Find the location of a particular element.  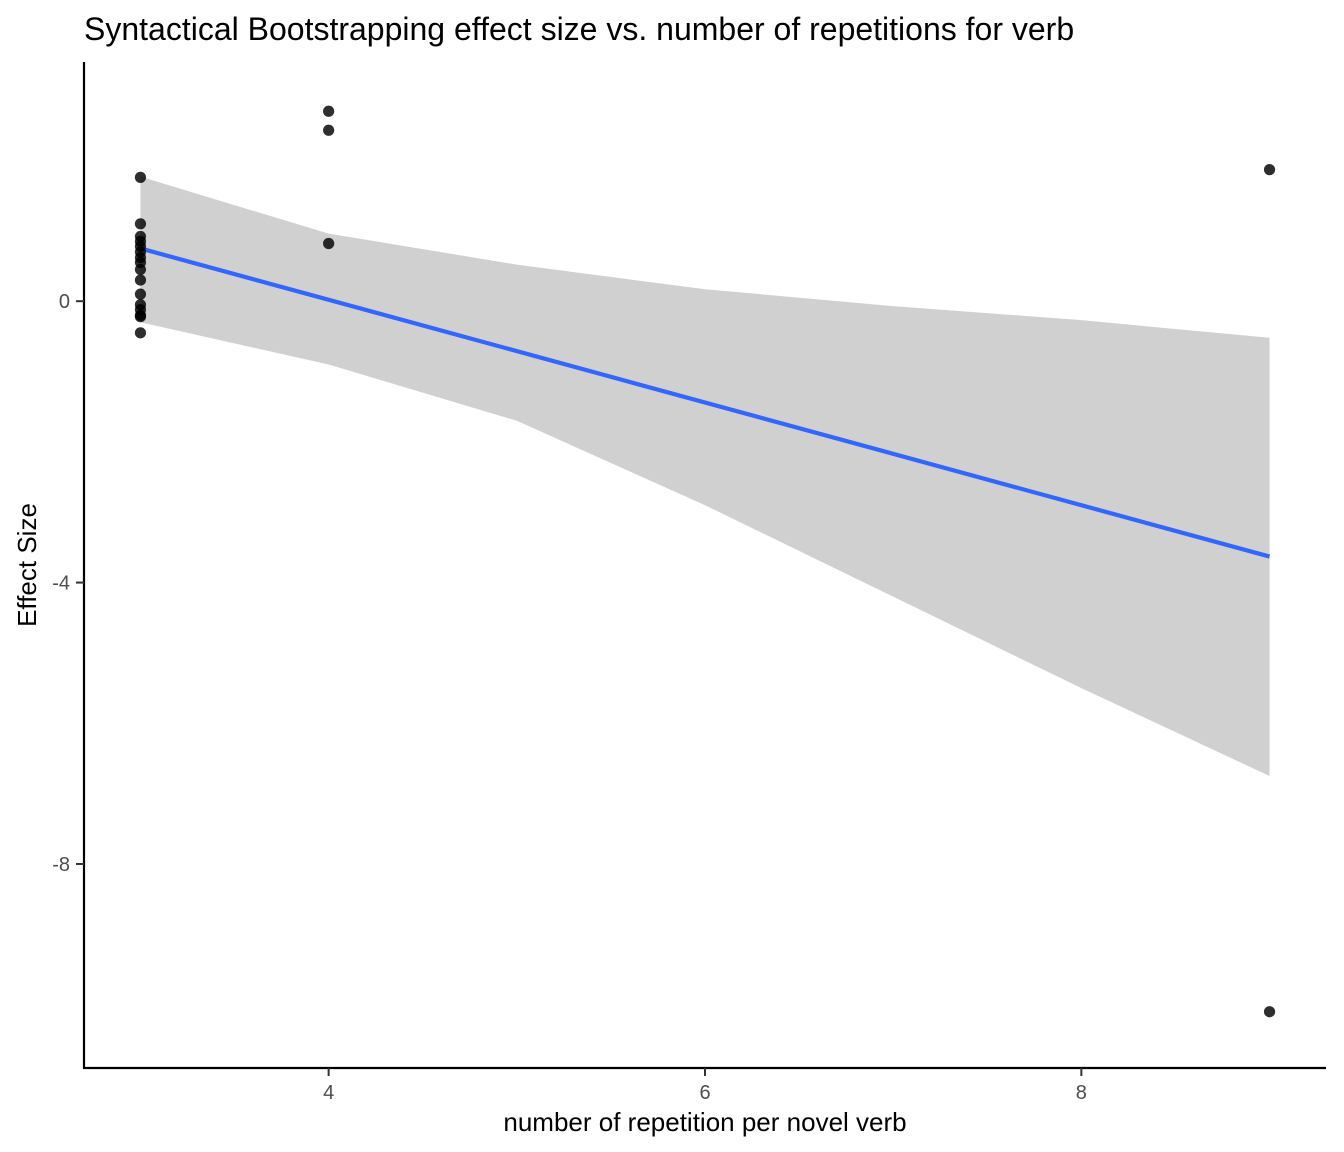

x-axis-label: number of repetition per novel verb is located at coordinates (704, 1122).